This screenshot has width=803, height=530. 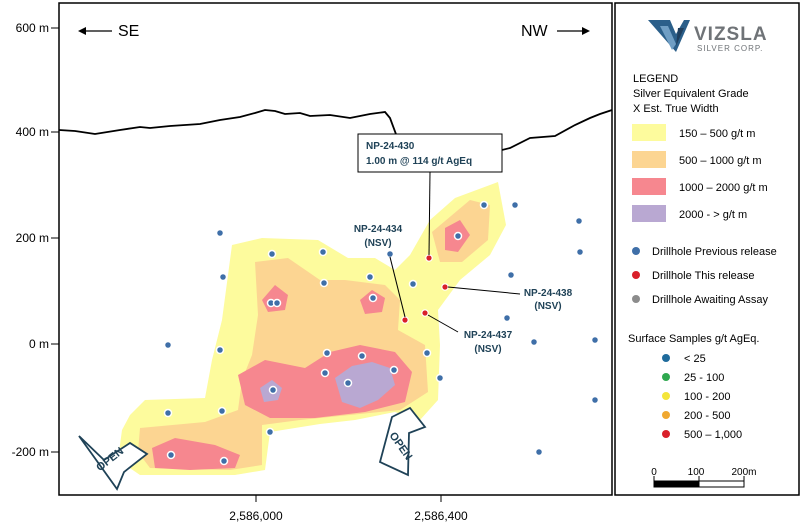 I want to click on grade-zone-2000-plus, so click(x=365, y=385).